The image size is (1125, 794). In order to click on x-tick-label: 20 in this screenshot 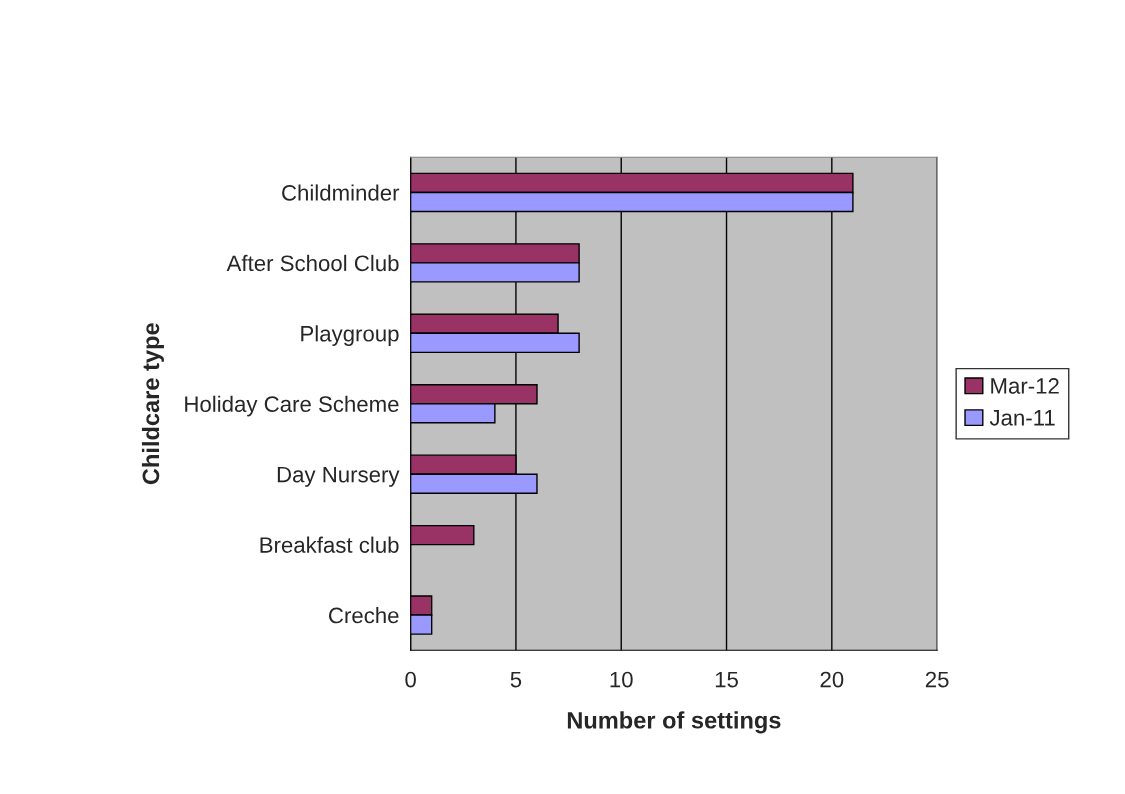, I will do `click(832, 679)`.